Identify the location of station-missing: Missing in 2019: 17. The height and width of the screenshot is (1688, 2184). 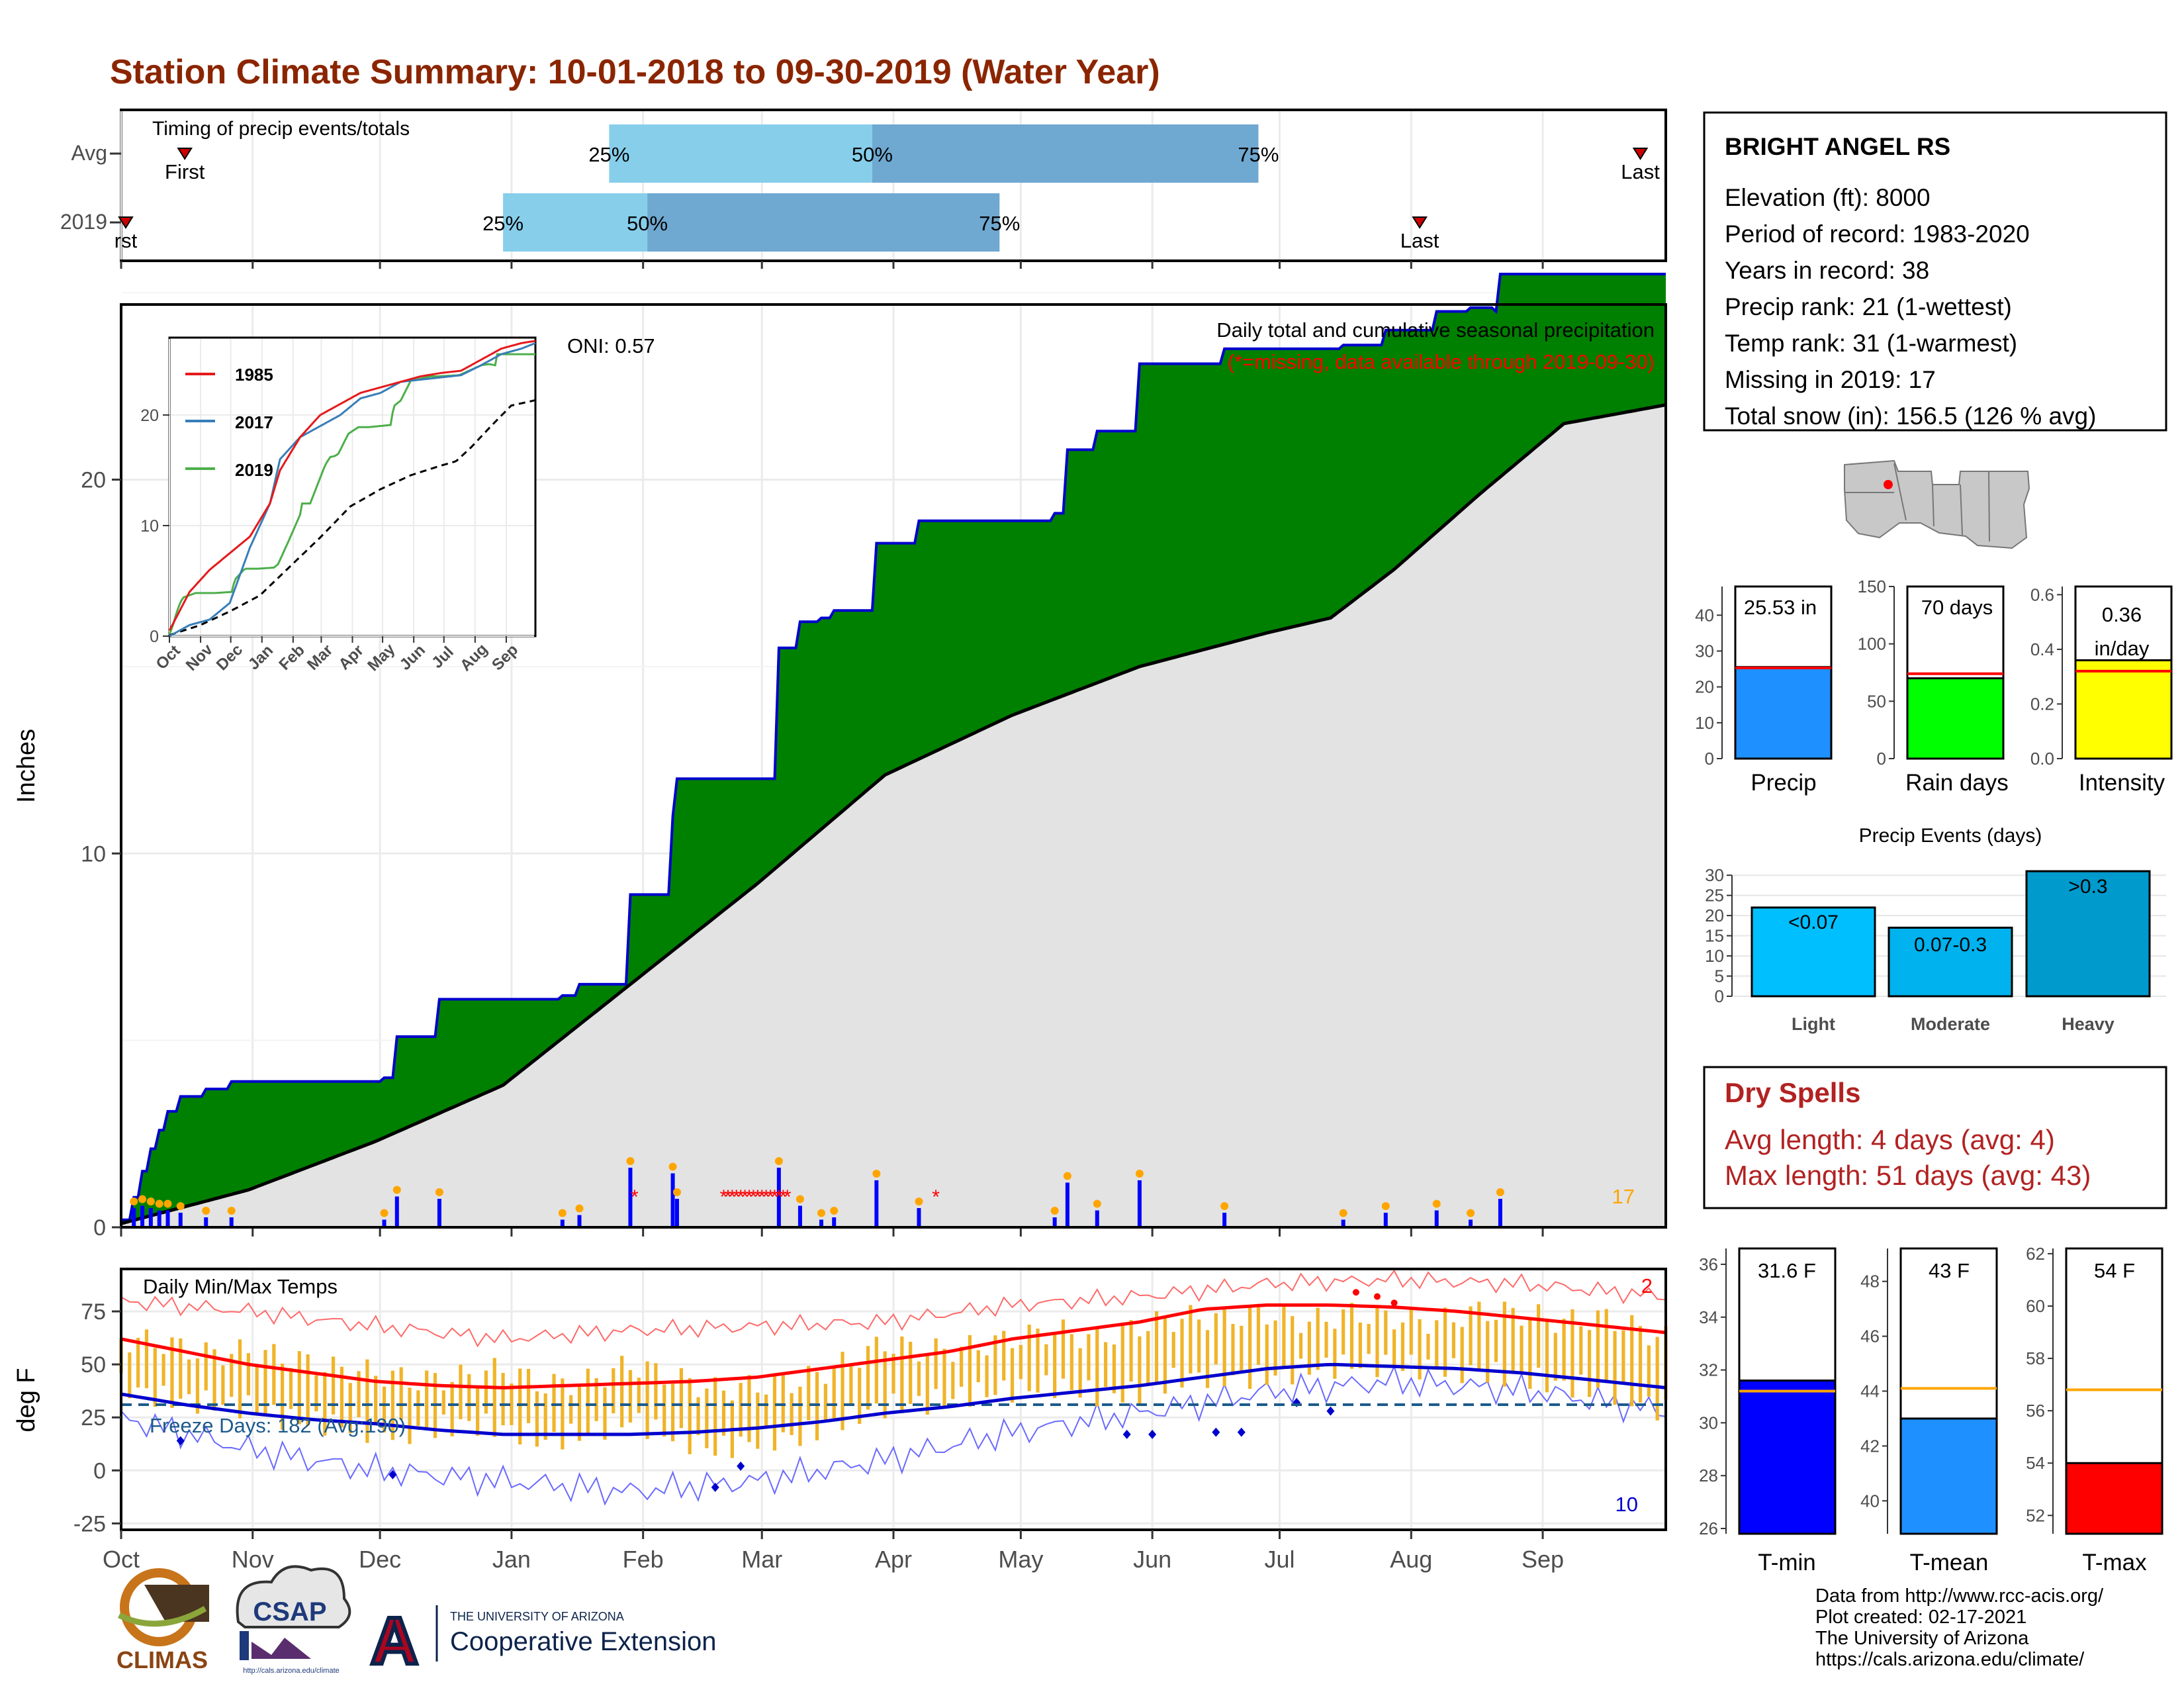
(1831, 379).